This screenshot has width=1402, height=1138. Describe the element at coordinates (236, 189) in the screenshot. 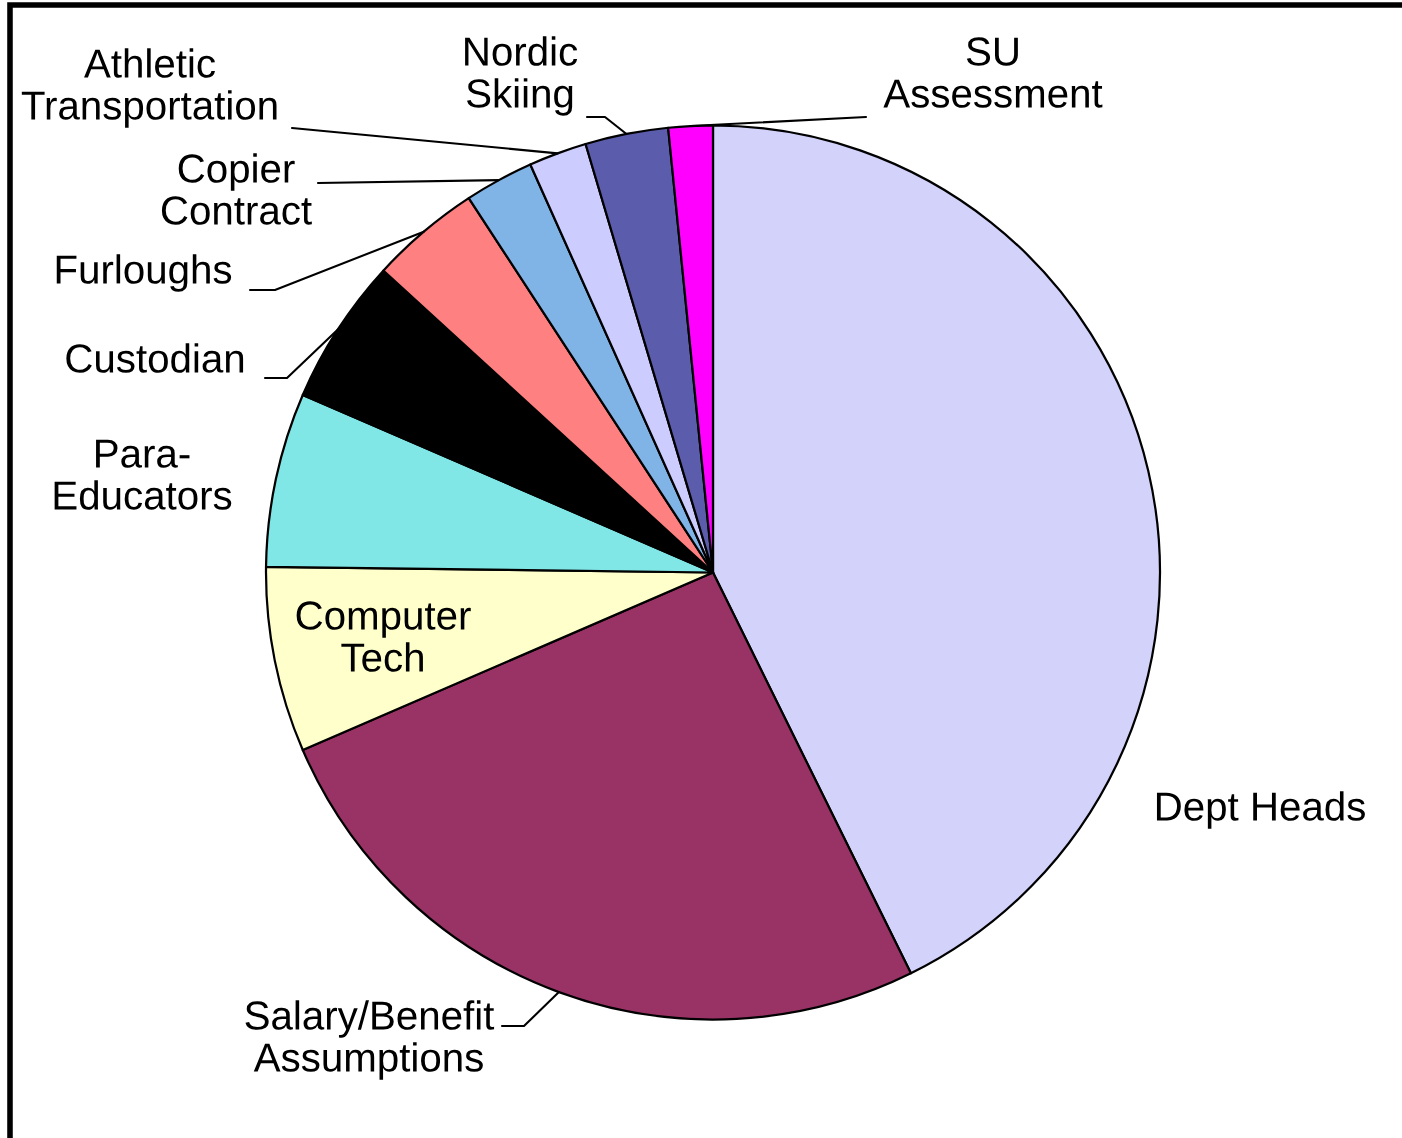

I see `slice-label: Copier Contract` at that location.